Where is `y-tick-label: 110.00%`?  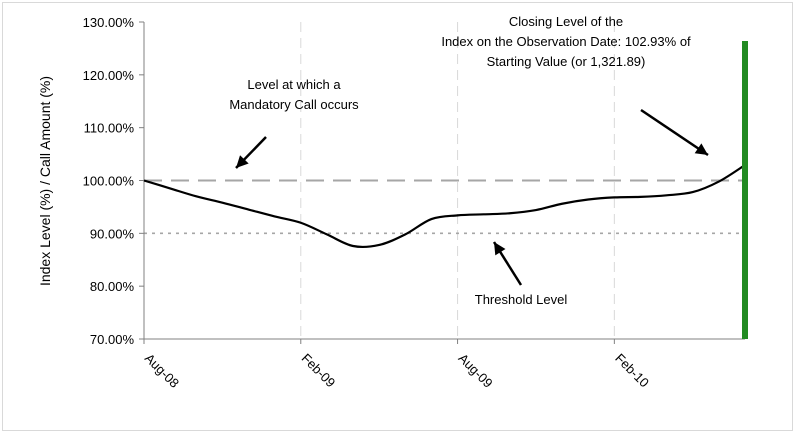
y-tick-label: 110.00% is located at coordinates (109, 128).